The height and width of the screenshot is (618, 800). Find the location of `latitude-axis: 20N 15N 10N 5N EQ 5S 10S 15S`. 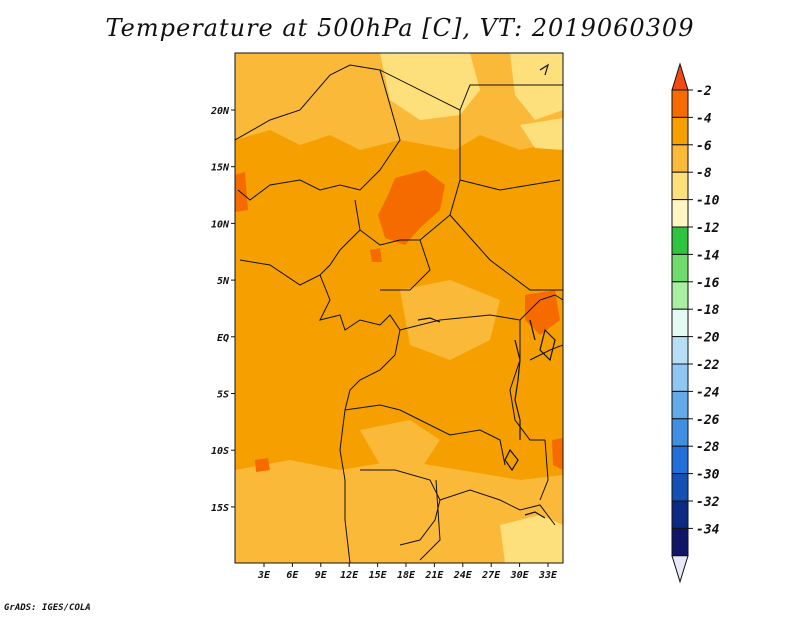

latitude-axis: 20N 15N 10N 5N EQ 5S 10S 15S is located at coordinates (222, 310).